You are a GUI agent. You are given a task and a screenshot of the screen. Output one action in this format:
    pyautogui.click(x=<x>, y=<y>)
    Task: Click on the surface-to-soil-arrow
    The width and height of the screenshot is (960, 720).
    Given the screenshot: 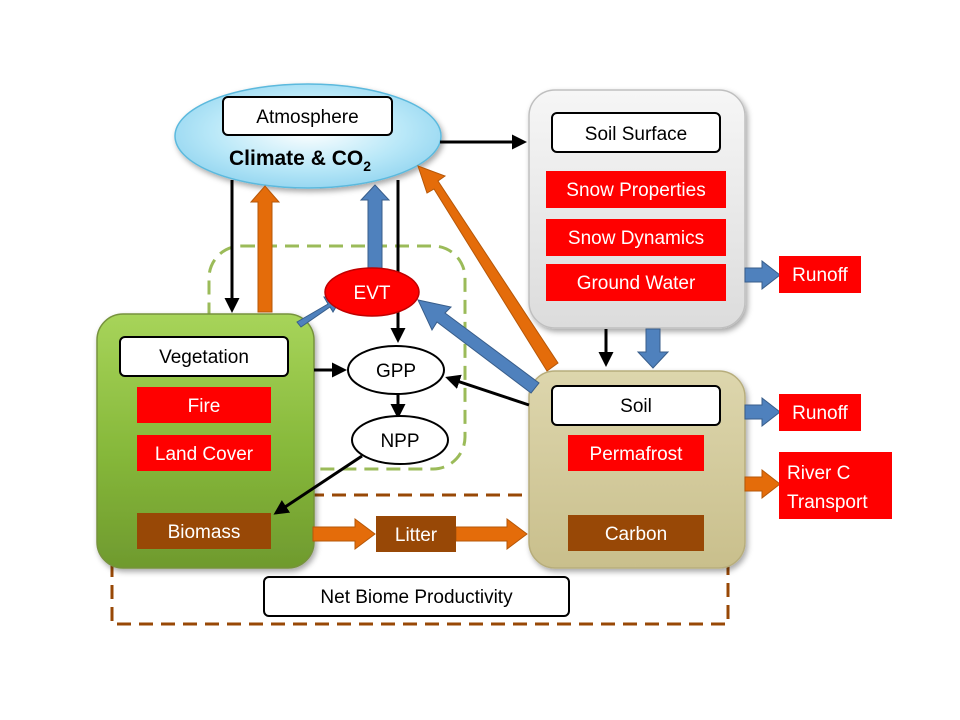 What is the action you would take?
    pyautogui.click(x=653, y=348)
    